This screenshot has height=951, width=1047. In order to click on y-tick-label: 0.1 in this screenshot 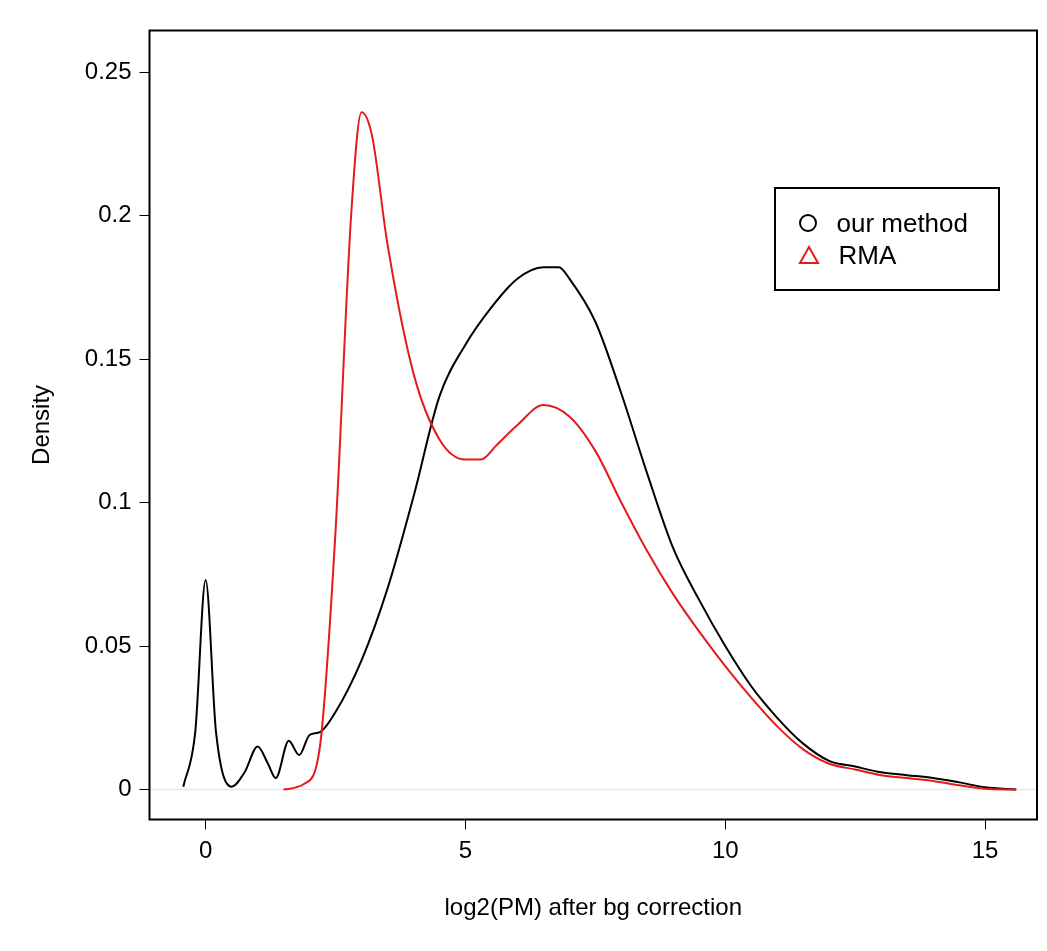, I will do `click(115, 501)`.